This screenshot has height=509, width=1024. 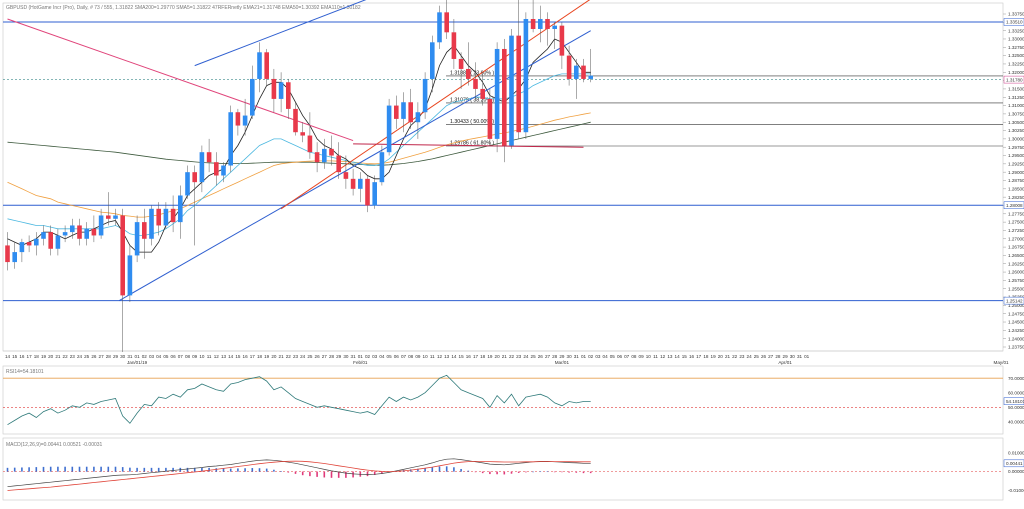 What do you see at coordinates (30, 356) in the screenshot?
I see `date-tick-label: 17` at bounding box center [30, 356].